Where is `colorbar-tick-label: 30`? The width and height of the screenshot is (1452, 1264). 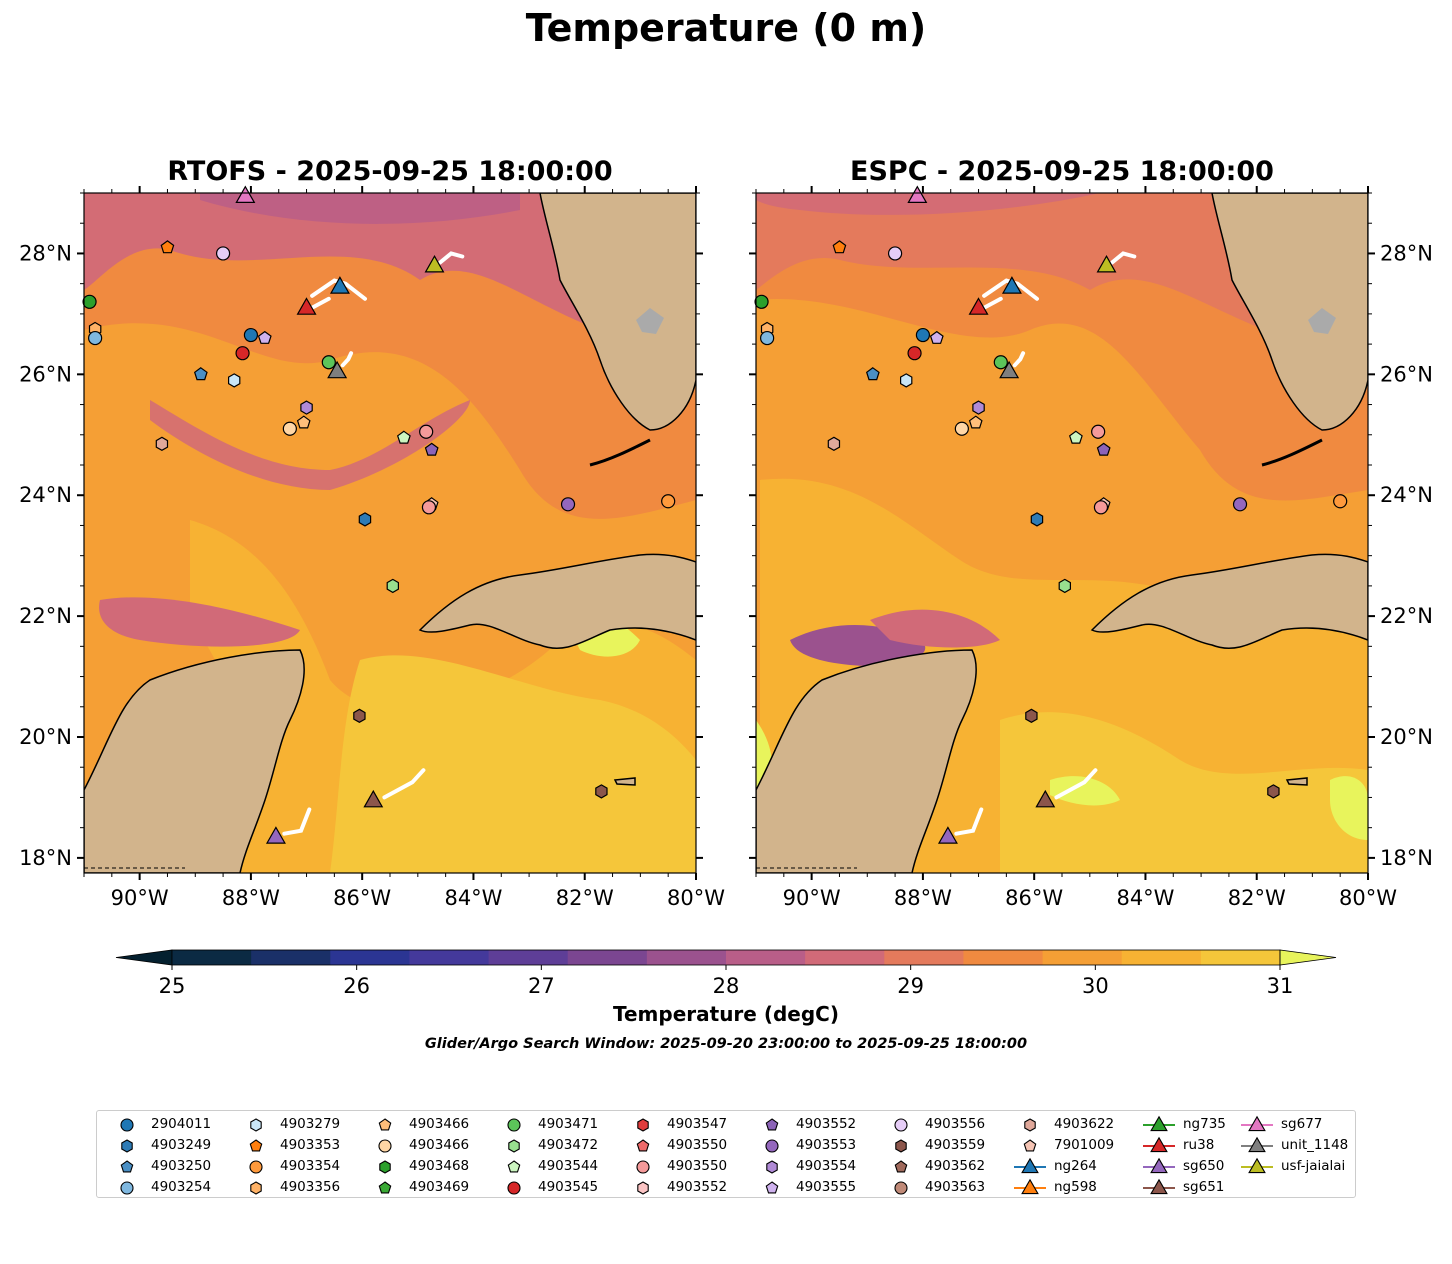
colorbar-tick-label: 30 is located at coordinates (1095, 986).